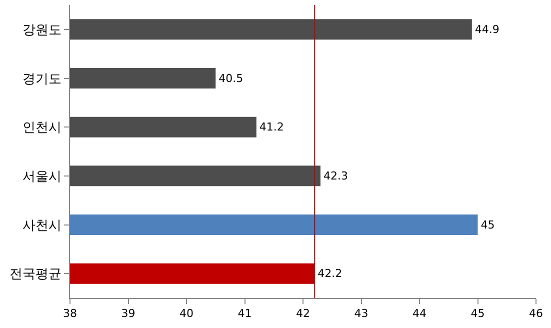  Describe the element at coordinates (128, 313) in the screenshot. I see `x-tick-label: 39` at that location.